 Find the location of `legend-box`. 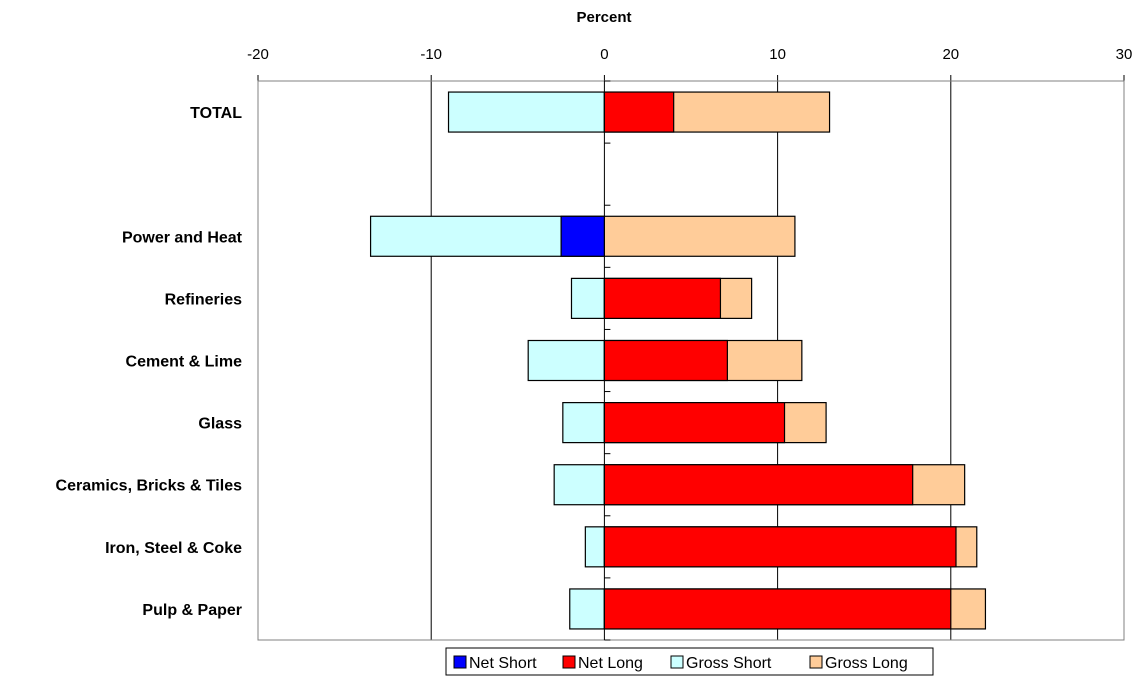

legend-box is located at coordinates (689, 661).